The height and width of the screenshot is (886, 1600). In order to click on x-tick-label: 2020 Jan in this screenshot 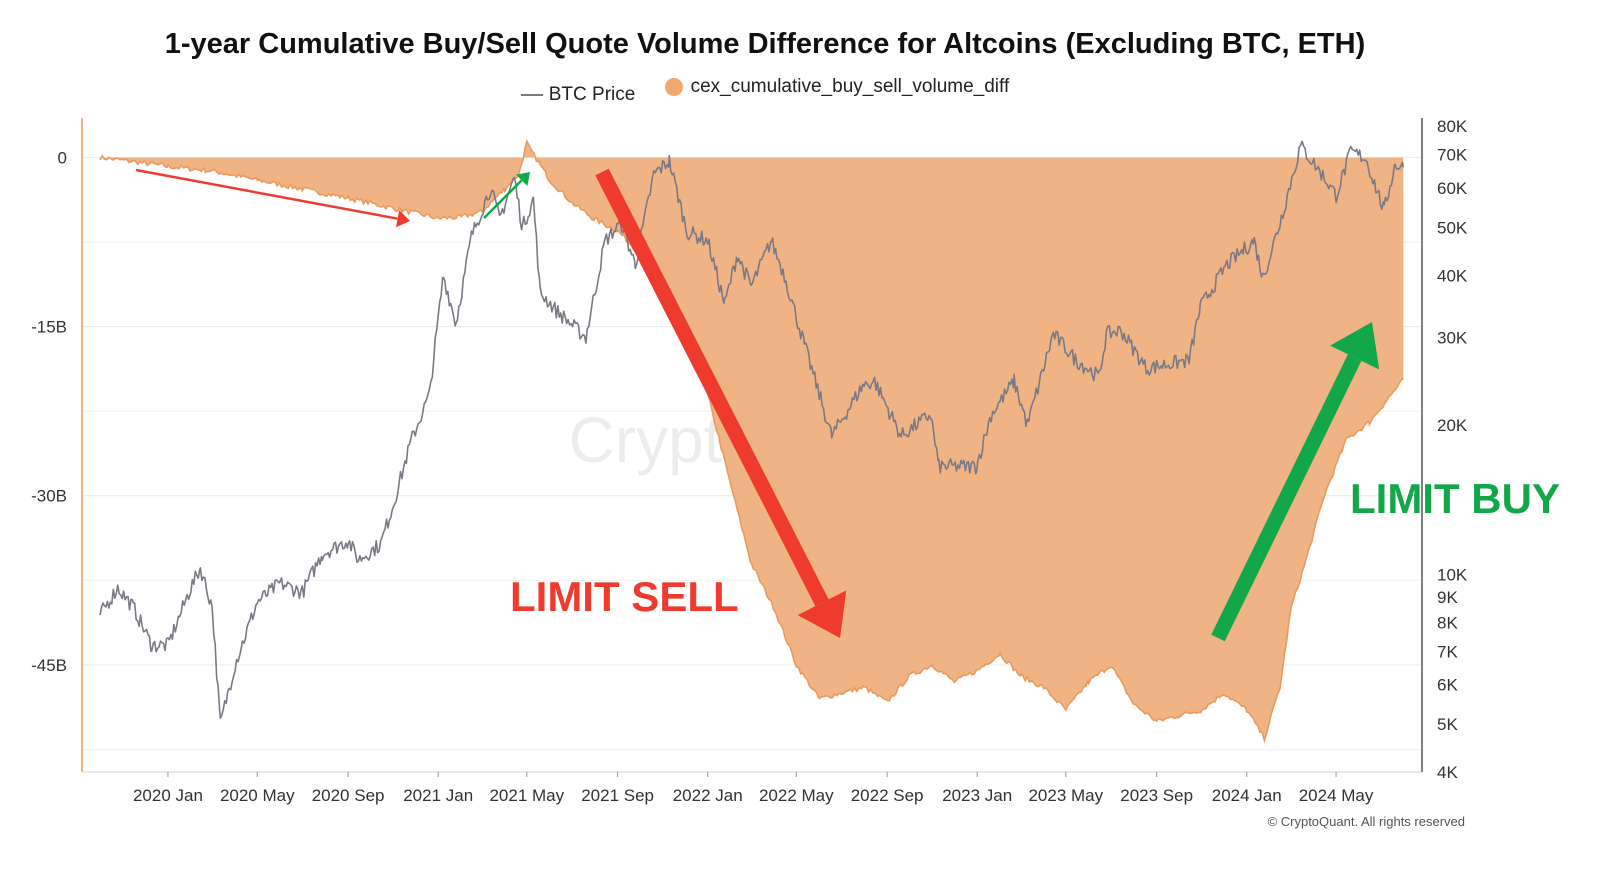, I will do `click(168, 795)`.